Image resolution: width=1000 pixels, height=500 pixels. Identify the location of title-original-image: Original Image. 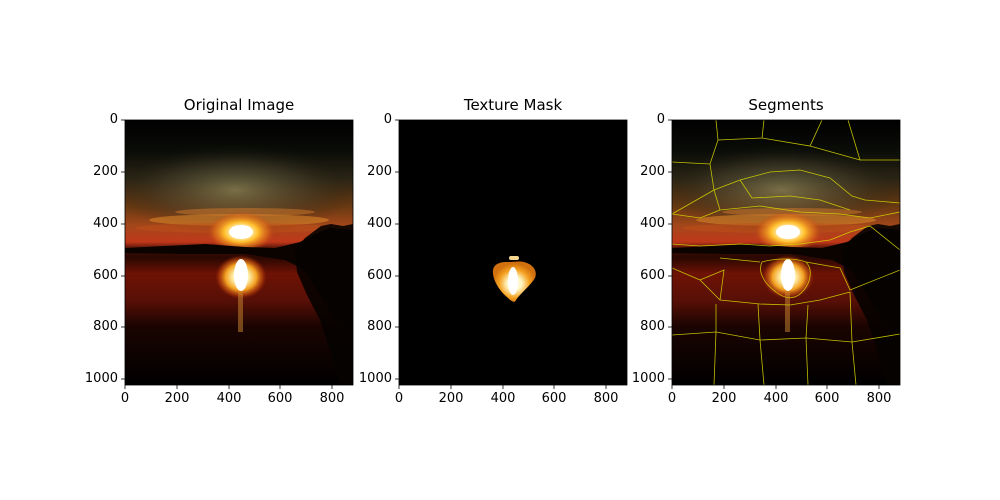
(239, 105).